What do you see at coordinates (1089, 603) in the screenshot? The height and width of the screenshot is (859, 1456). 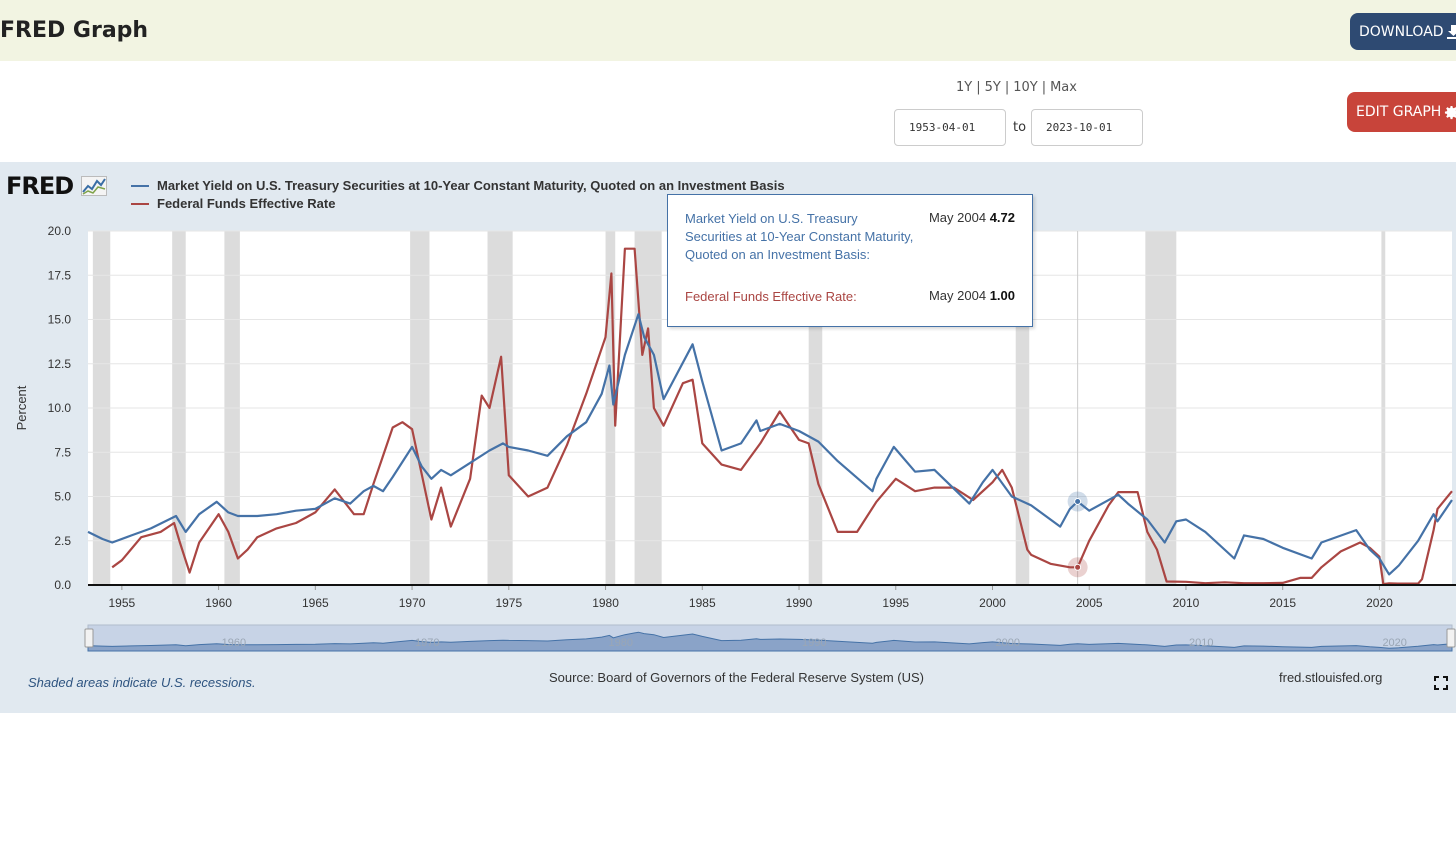 I see `x-tick-label: 2005` at bounding box center [1089, 603].